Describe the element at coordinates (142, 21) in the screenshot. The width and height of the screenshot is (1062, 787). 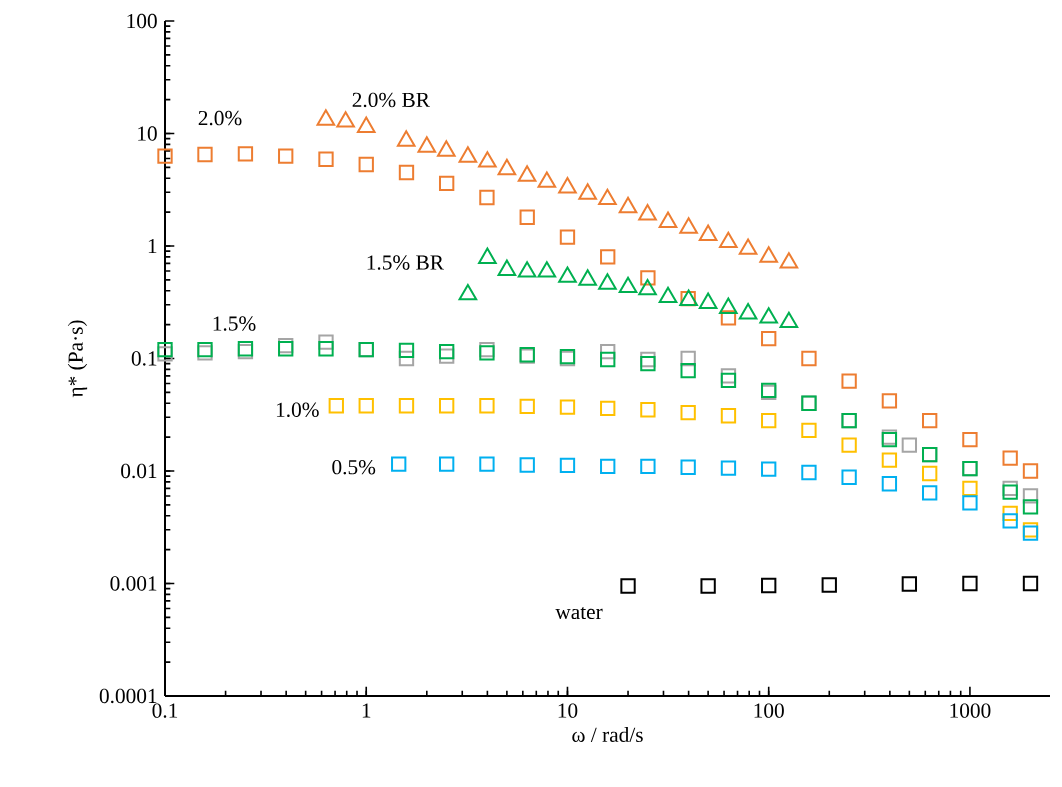
I see `y-tick-label: 100` at that location.